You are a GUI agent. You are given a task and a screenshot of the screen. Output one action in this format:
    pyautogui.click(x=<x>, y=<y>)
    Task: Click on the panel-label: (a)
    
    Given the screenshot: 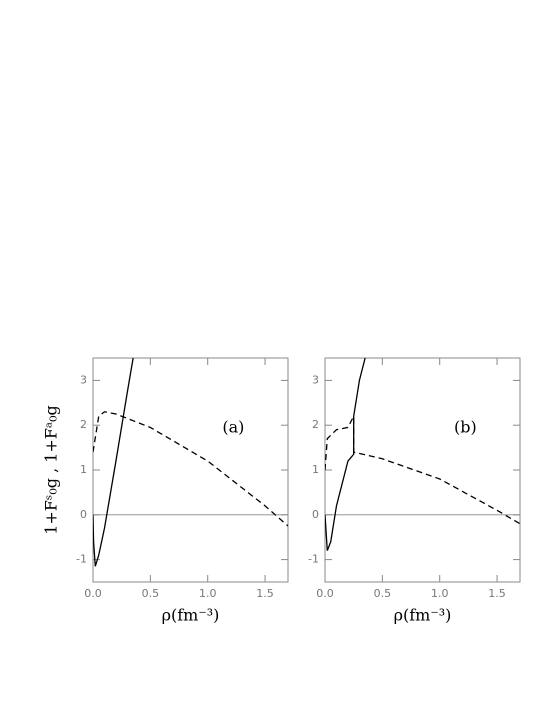 What is the action you would take?
    pyautogui.click(x=233, y=427)
    